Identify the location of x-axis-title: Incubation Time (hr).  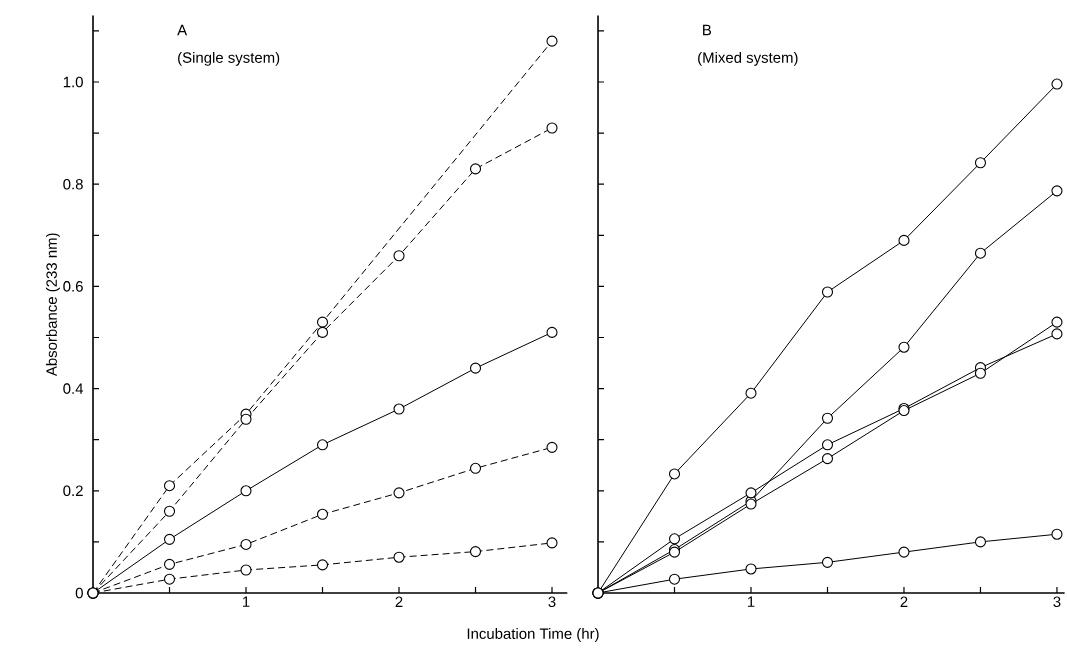
(533, 635).